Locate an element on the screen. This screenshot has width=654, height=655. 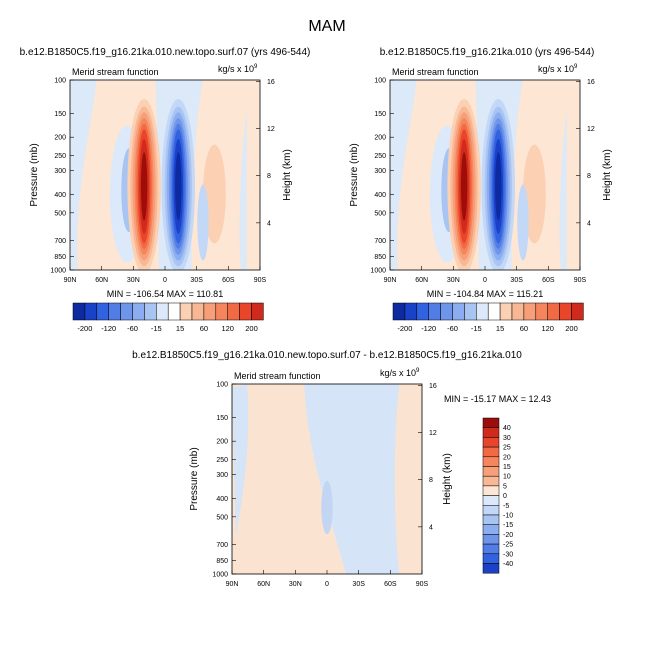
panel-2-stats: MIN = -104.84 MAX = 115.21 is located at coordinates (485, 294).